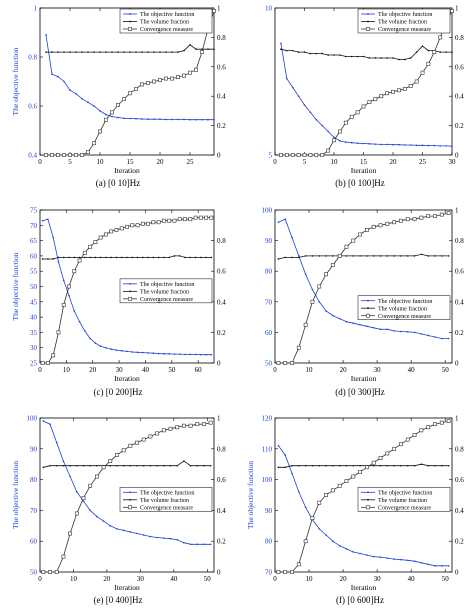  What do you see at coordinates (368, 507) in the screenshot?
I see `legend-marker` at bounding box center [368, 507].